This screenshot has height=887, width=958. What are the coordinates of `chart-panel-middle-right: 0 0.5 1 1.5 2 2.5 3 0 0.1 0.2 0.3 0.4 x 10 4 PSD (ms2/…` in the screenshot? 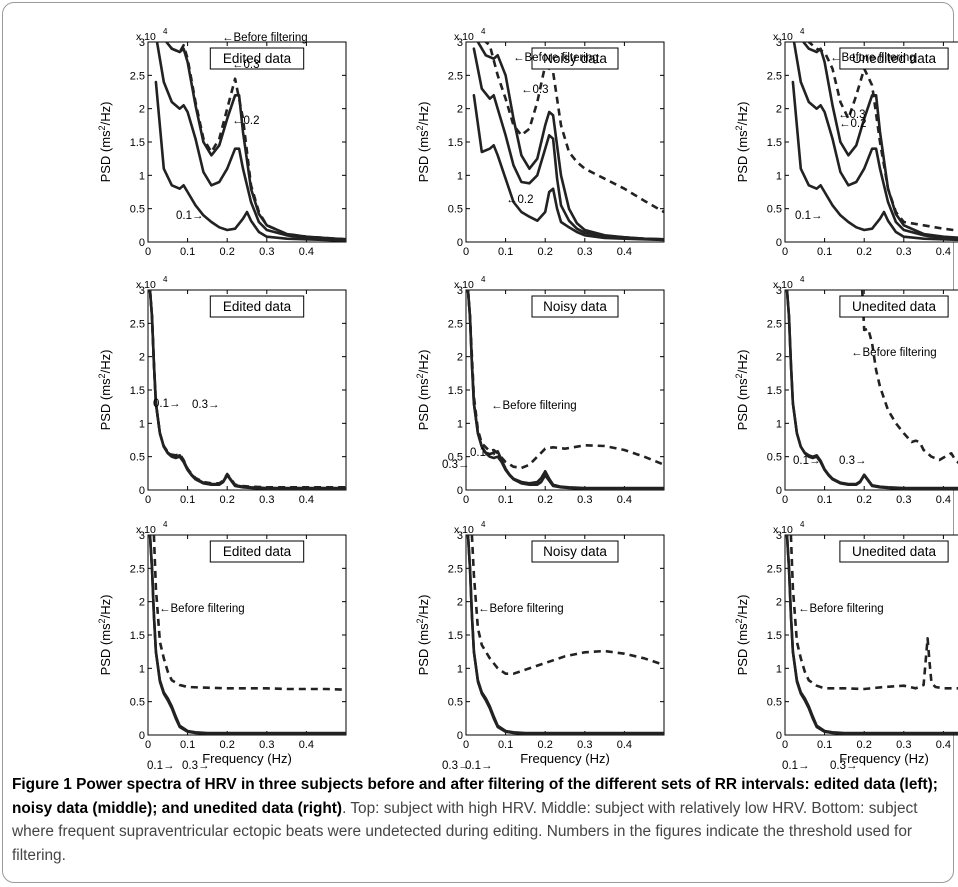 It's located at (846, 390).